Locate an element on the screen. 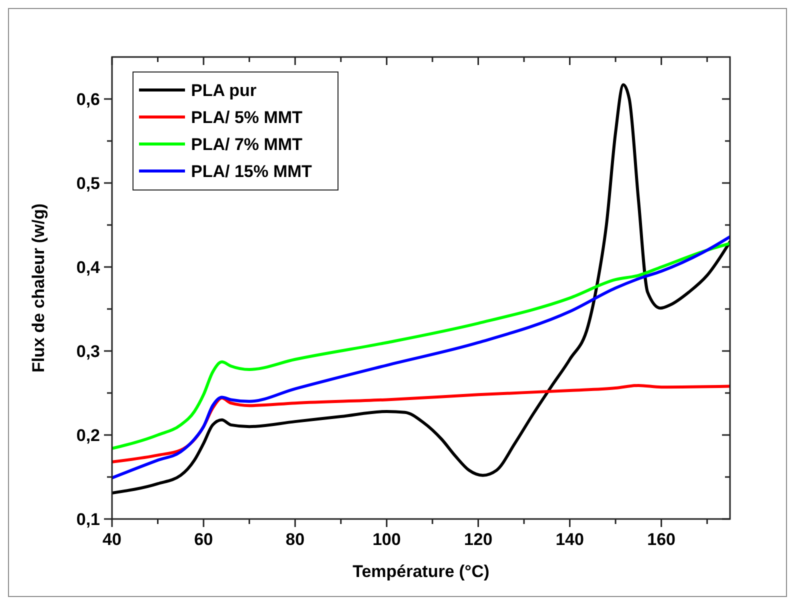  legend-label: PLA/ 7% MMT is located at coordinates (247, 144).